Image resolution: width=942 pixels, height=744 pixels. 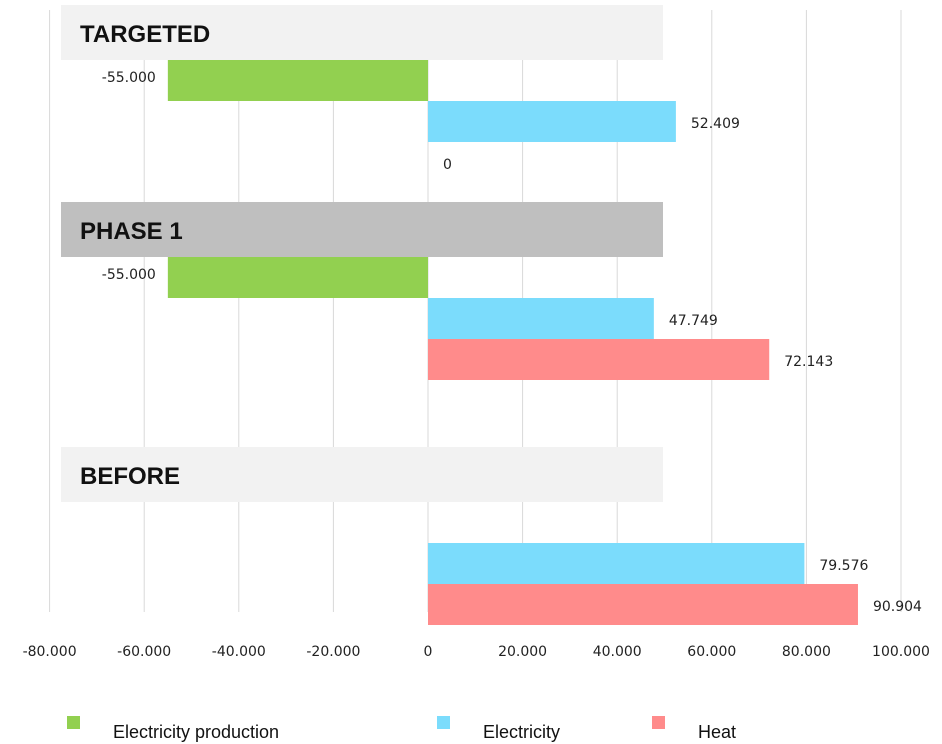 I want to click on data-label: 79.576, so click(x=843, y=566).